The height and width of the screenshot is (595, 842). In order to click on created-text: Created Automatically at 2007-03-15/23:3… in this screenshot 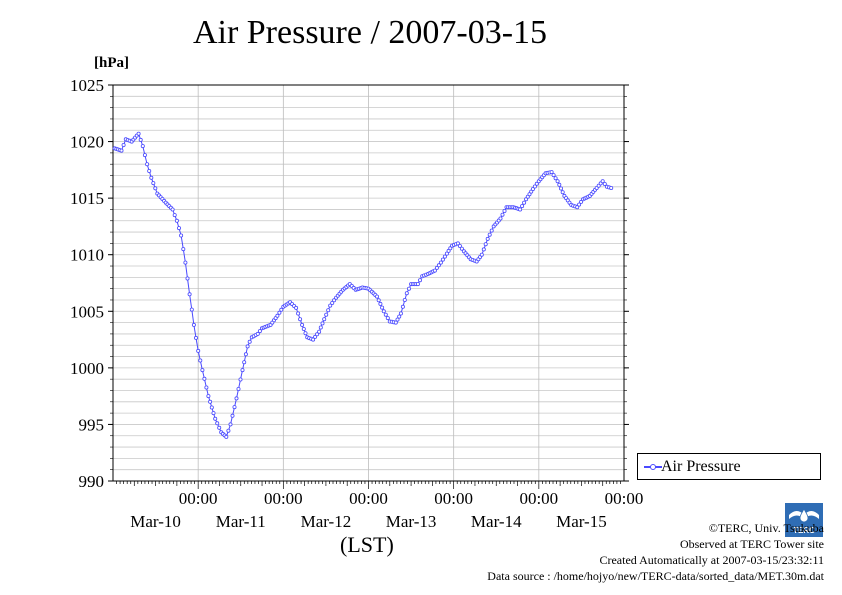, I will do `click(711, 560)`.